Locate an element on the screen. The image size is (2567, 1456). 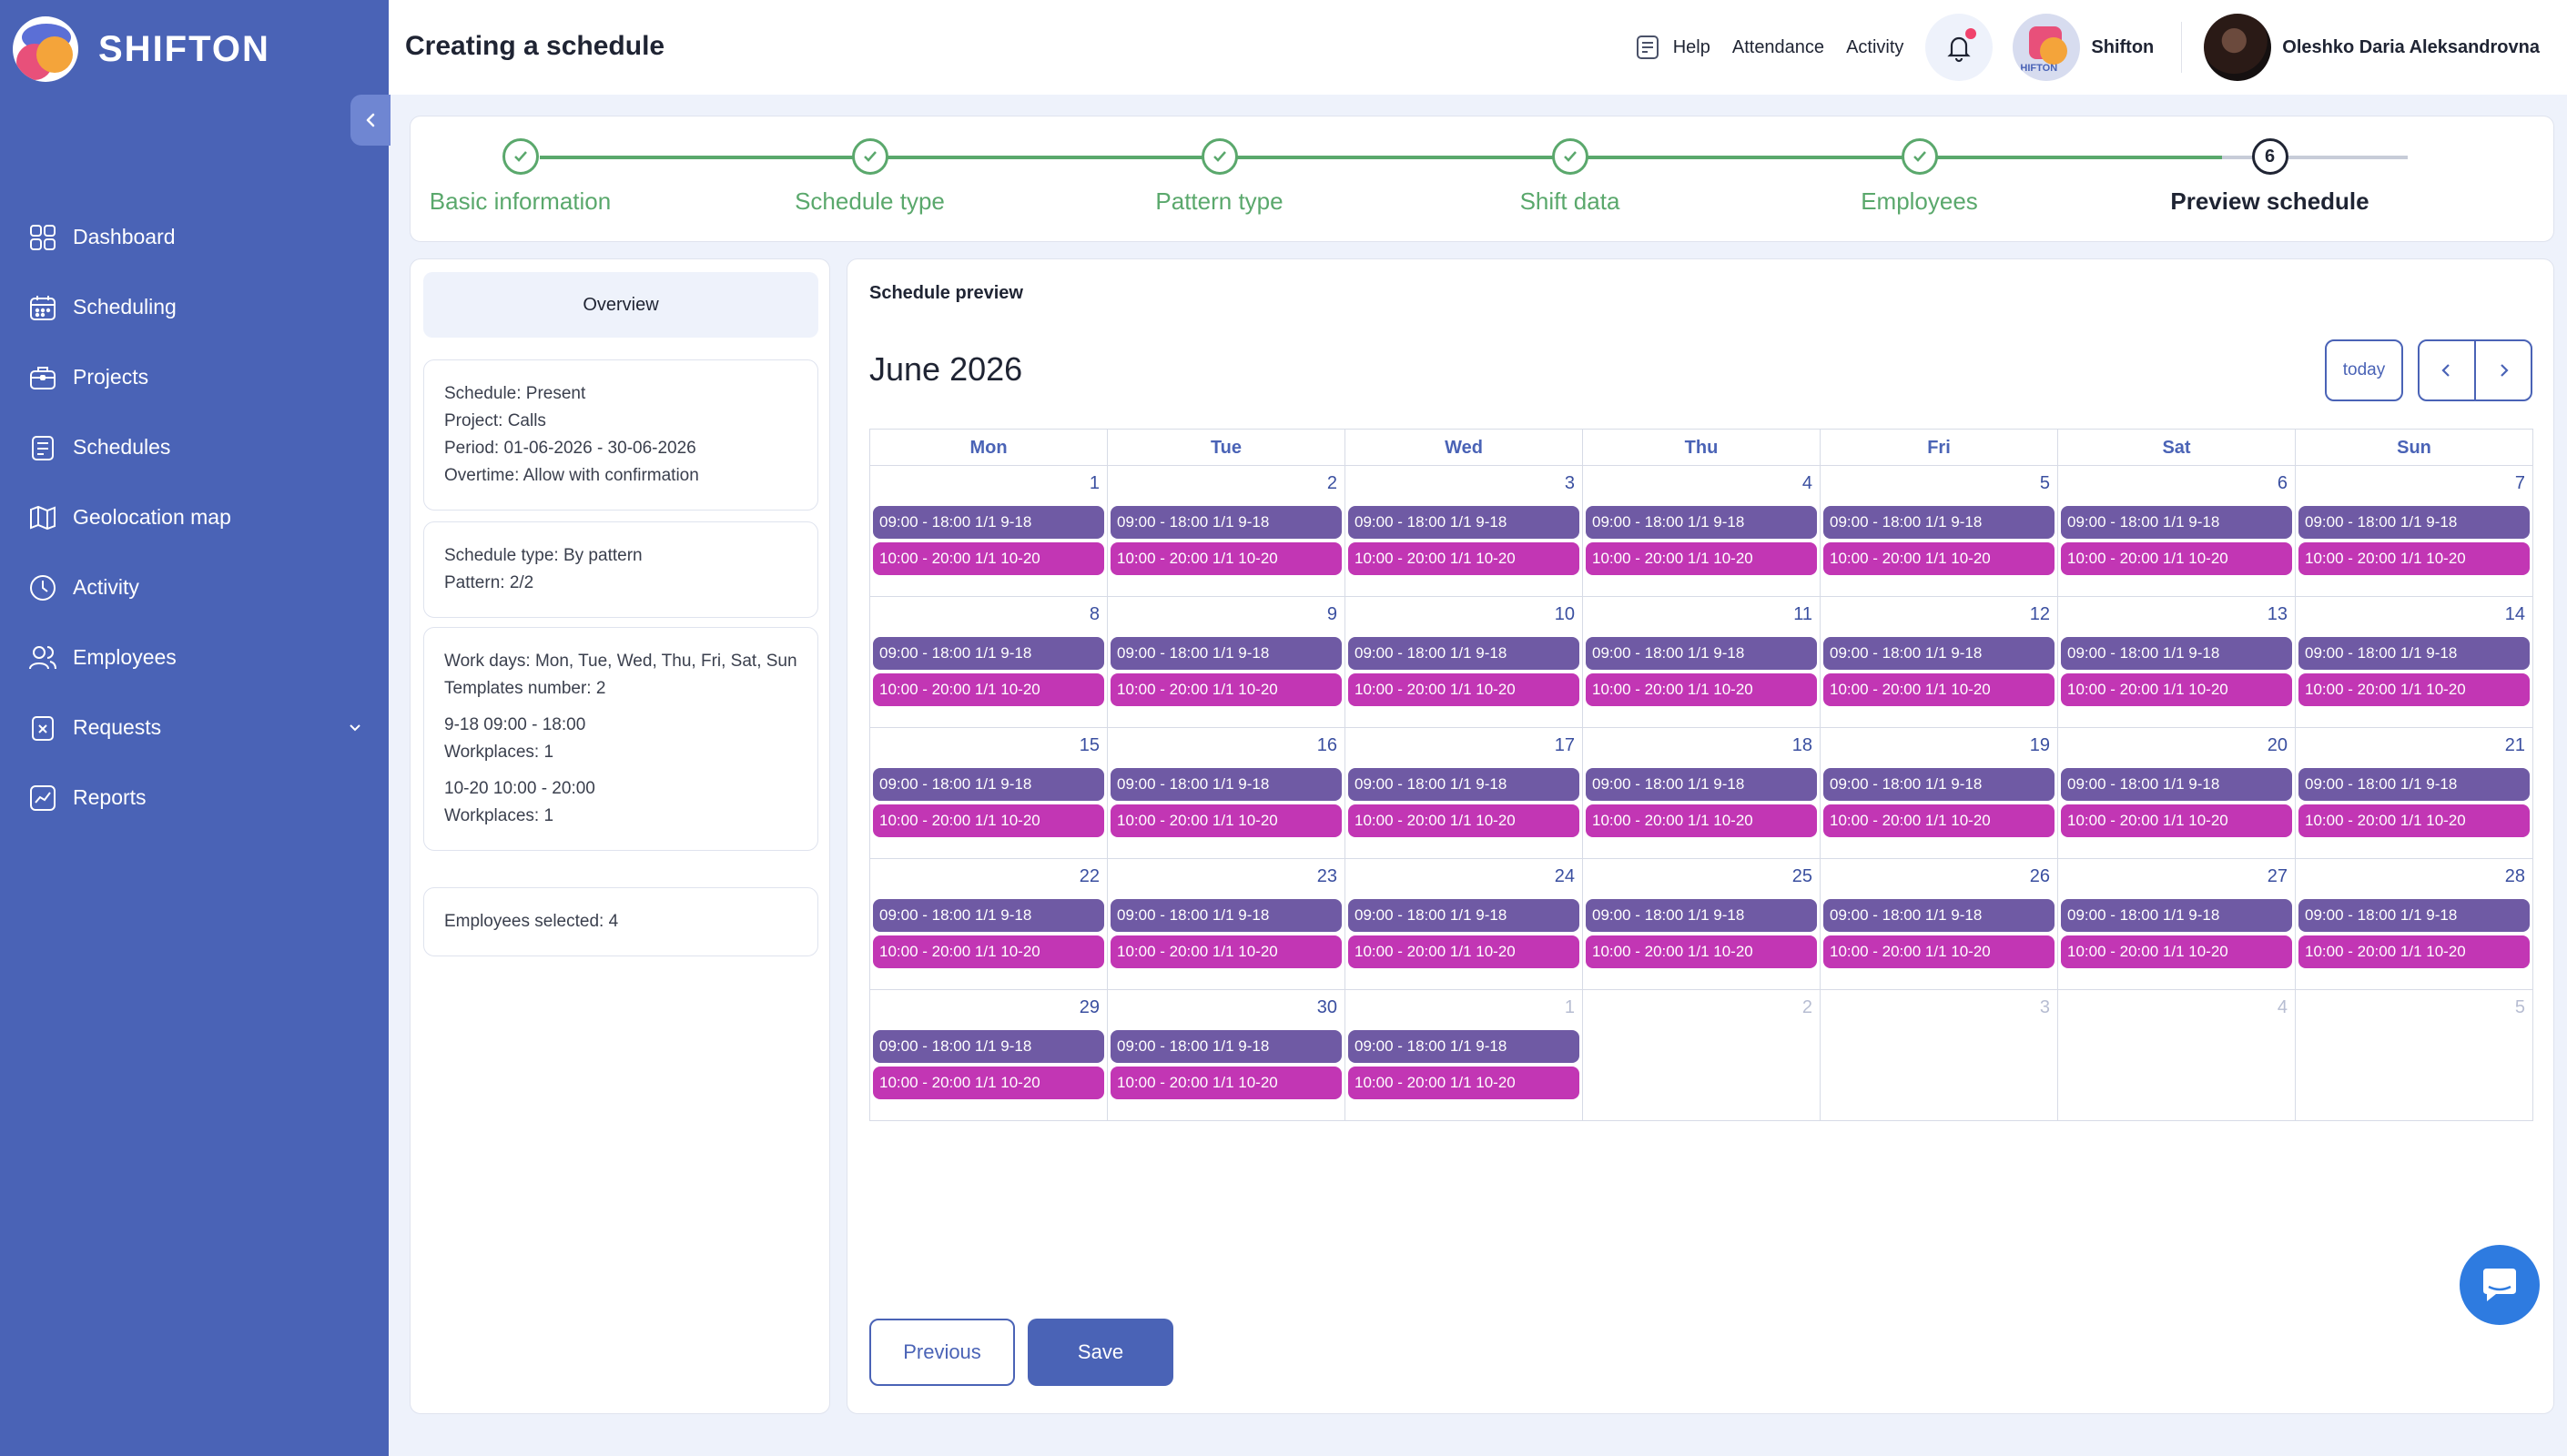
brand: SHIFTON is located at coordinates (141, 49).